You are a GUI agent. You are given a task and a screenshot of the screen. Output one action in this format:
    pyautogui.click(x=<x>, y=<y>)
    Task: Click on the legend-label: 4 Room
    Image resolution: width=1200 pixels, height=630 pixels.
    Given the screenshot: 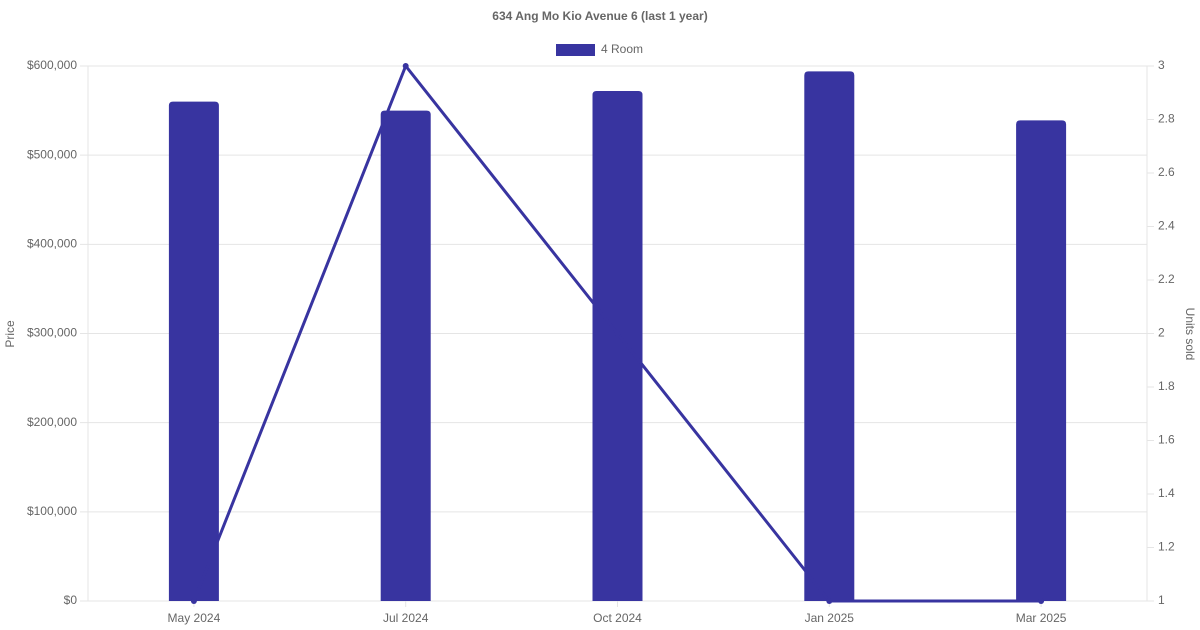 What is the action you would take?
    pyautogui.click(x=622, y=49)
    